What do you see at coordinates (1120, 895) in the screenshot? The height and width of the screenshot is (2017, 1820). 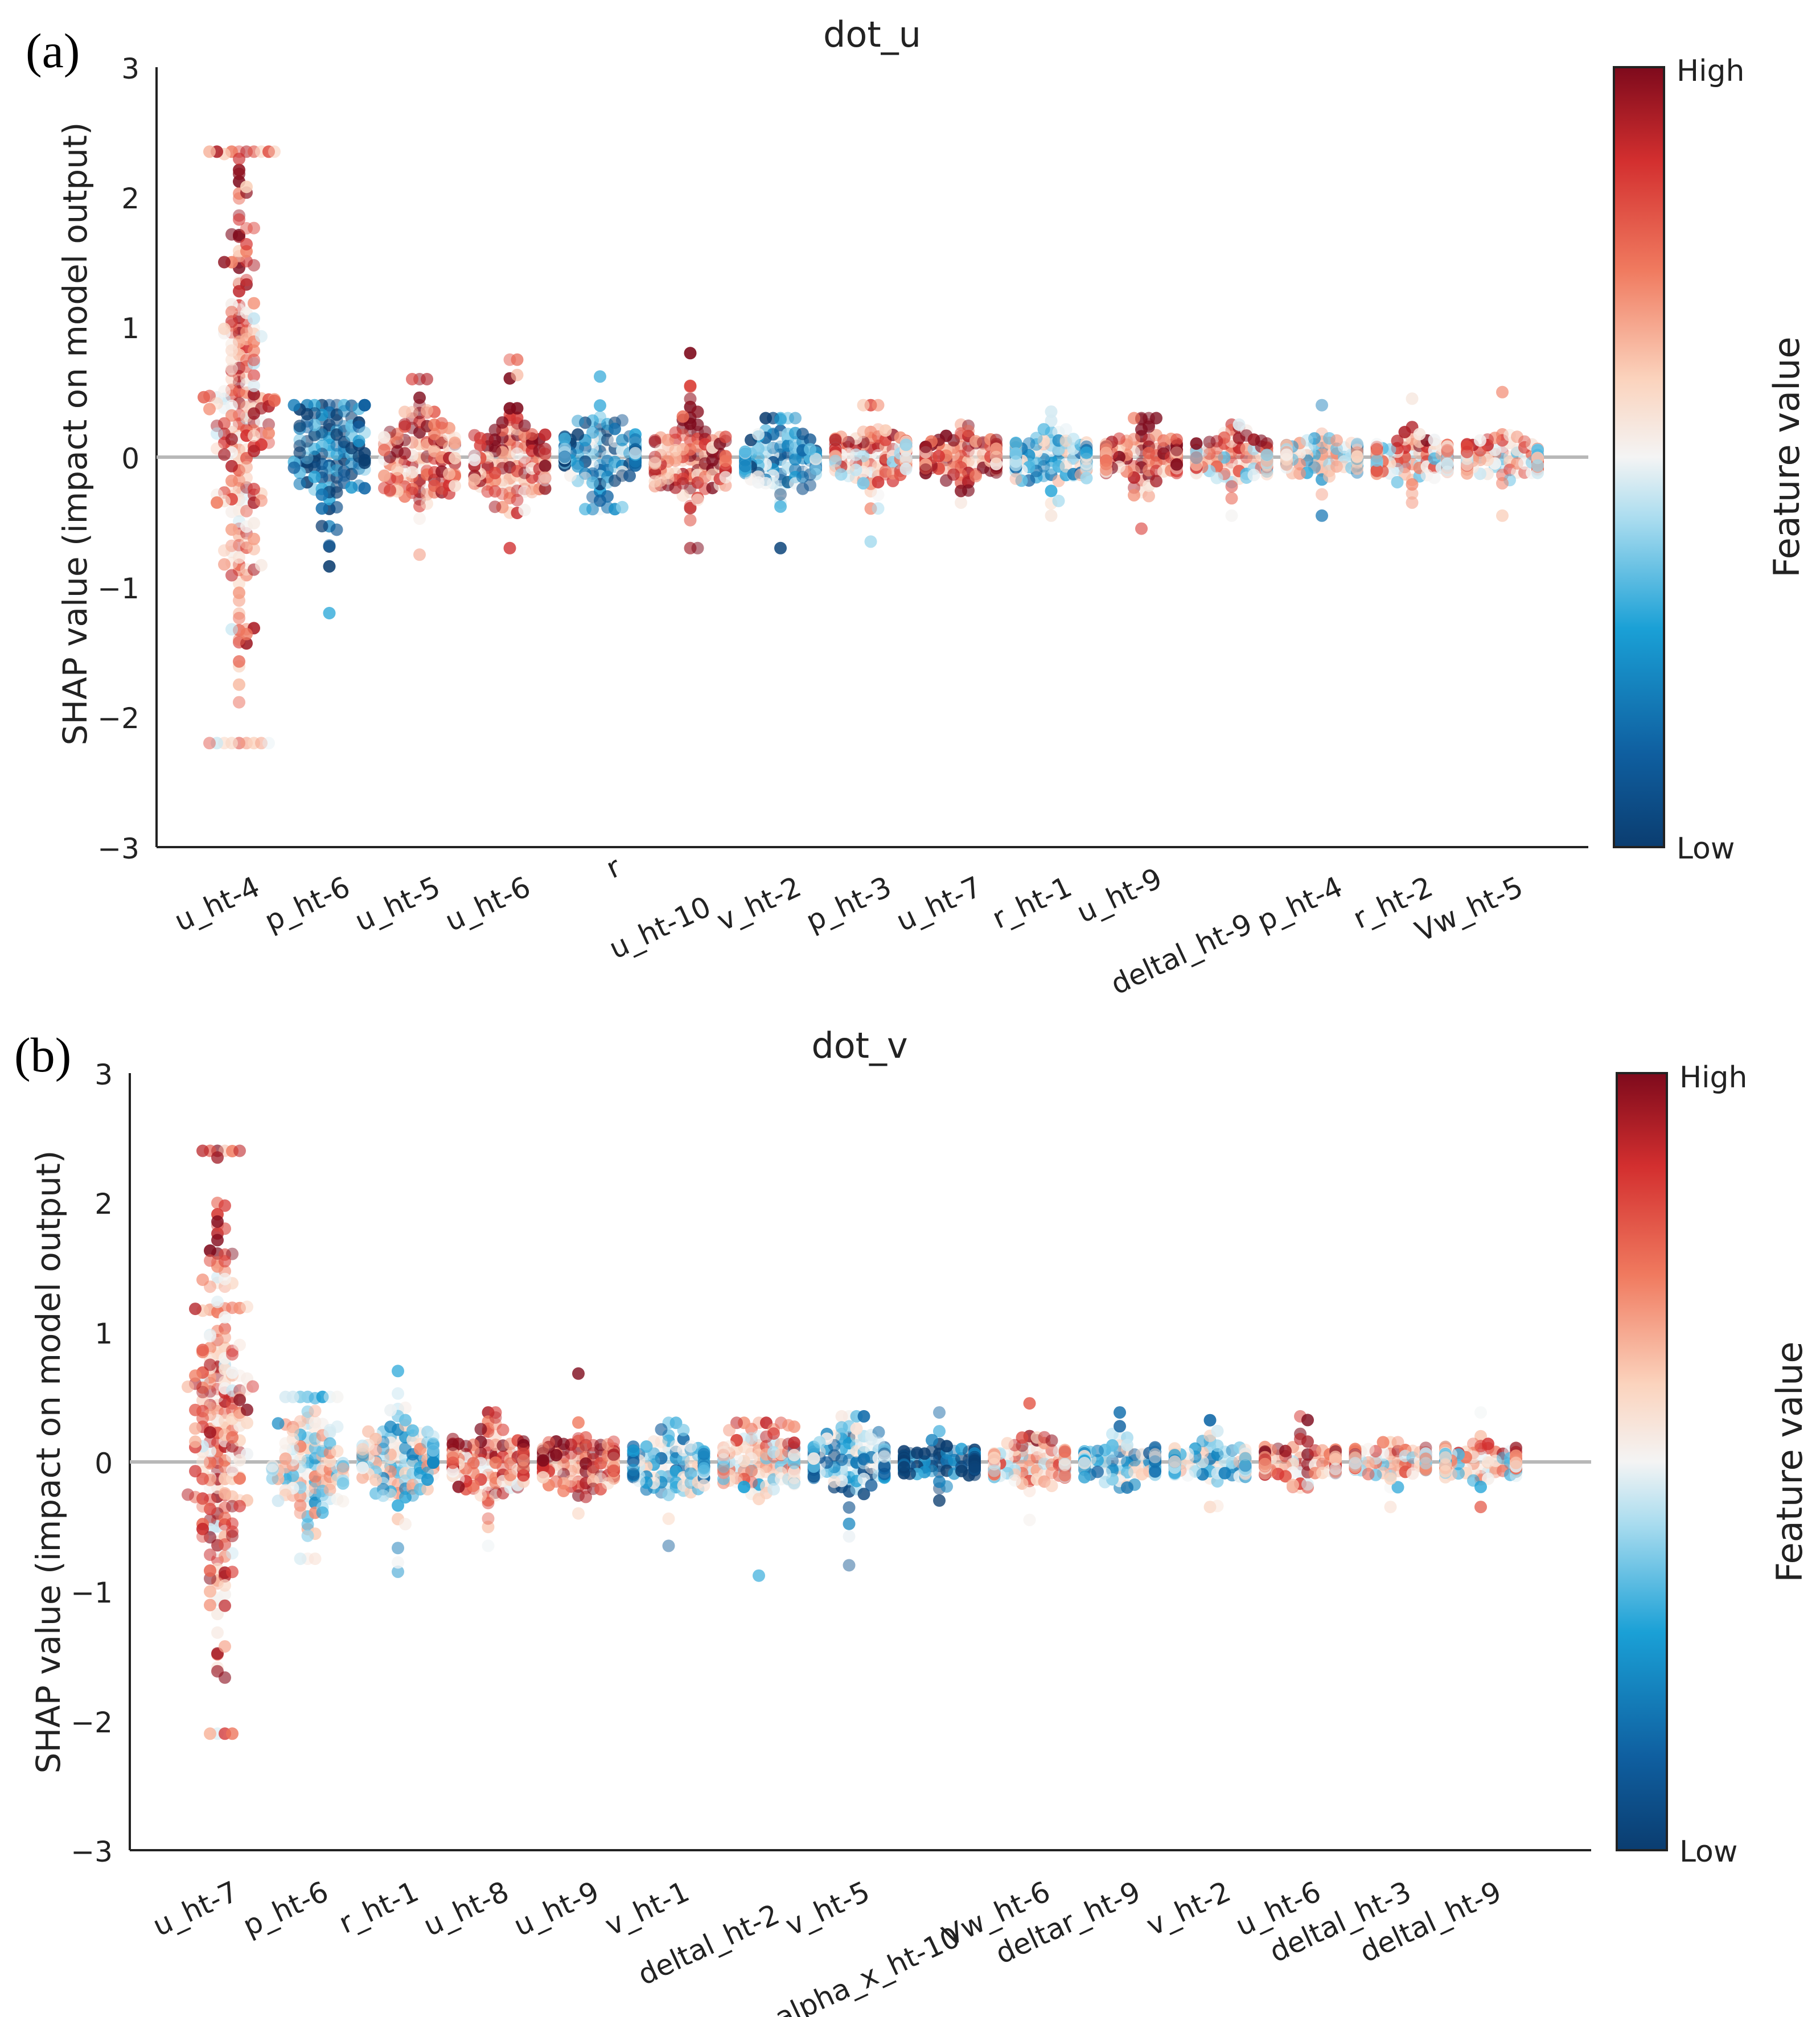 I see `x-tick-label: u_ht-9` at bounding box center [1120, 895].